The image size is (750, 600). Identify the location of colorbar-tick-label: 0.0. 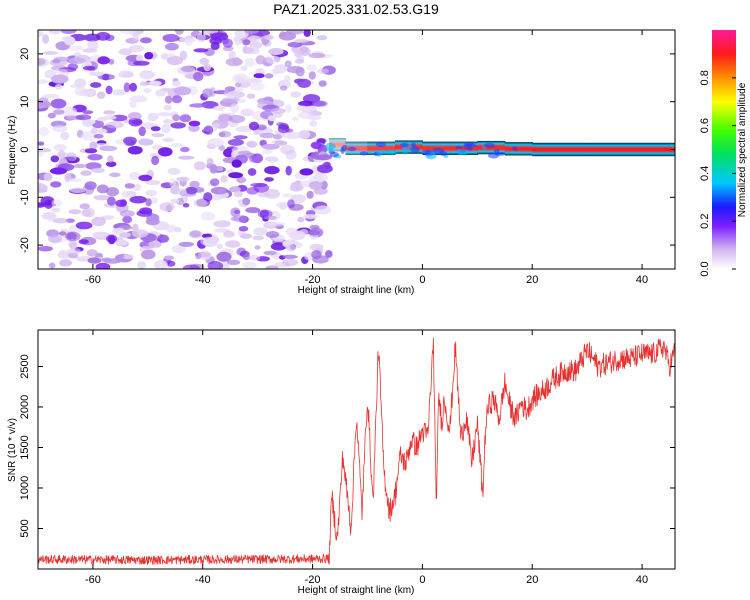
(705, 268).